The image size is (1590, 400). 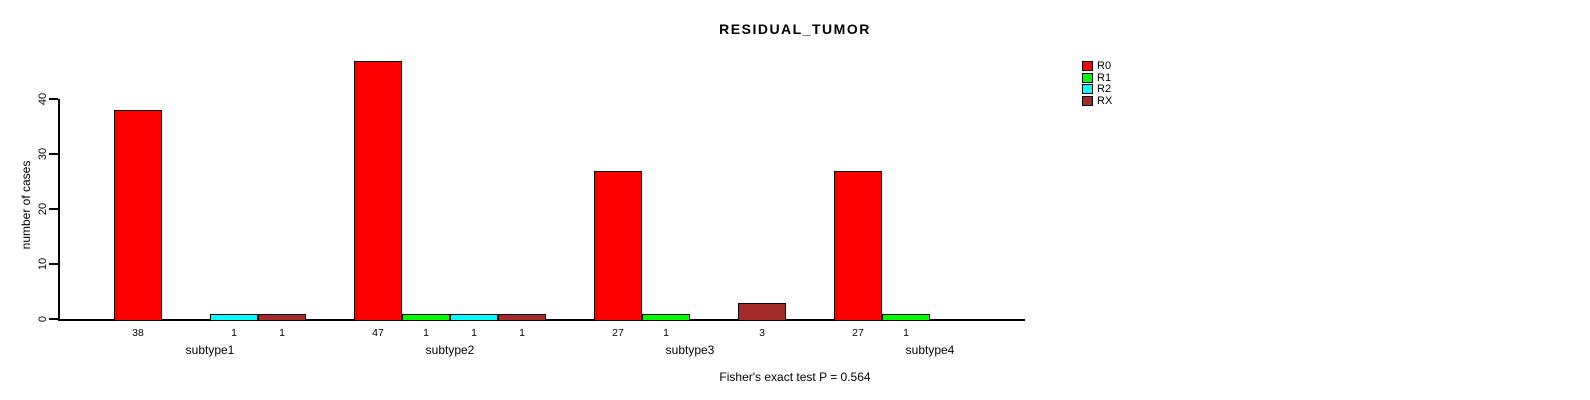 I want to click on bar-value-label: 47, so click(x=378, y=333).